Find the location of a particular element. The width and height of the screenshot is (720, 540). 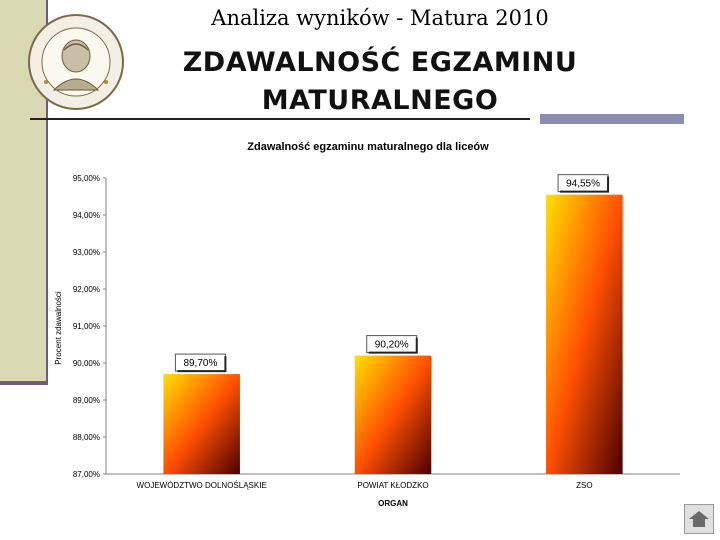

slide-title-line-1: ZDAWALNOŚĆ EGZAMINU is located at coordinates (380, 62).